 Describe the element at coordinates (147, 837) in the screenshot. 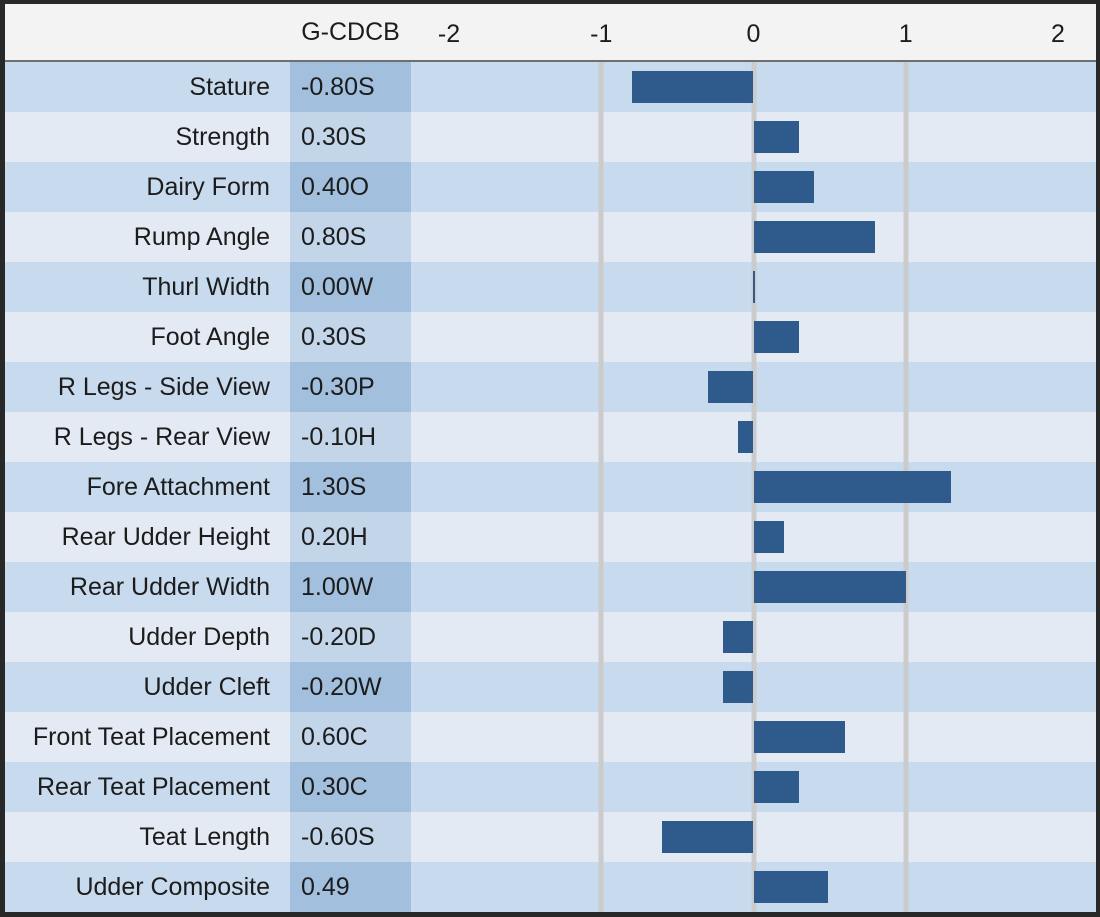

I see `trait-label: Teat Length` at that location.